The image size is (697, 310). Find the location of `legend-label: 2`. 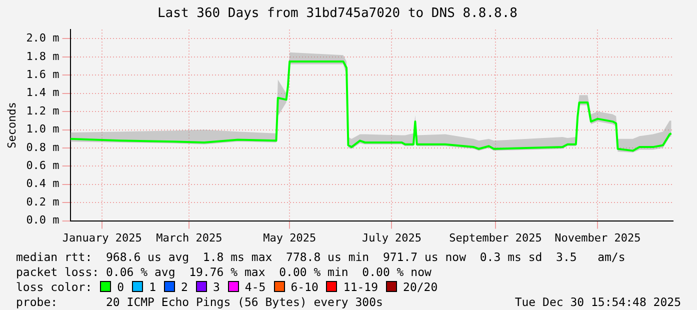

legend-label: 2 is located at coordinates (184, 287).